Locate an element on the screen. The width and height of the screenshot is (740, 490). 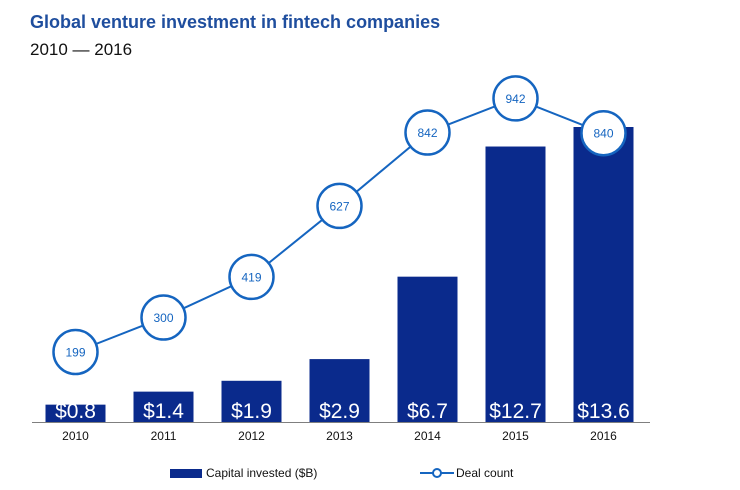
chart-subtitle: 2010 — 2016 is located at coordinates (81, 49).